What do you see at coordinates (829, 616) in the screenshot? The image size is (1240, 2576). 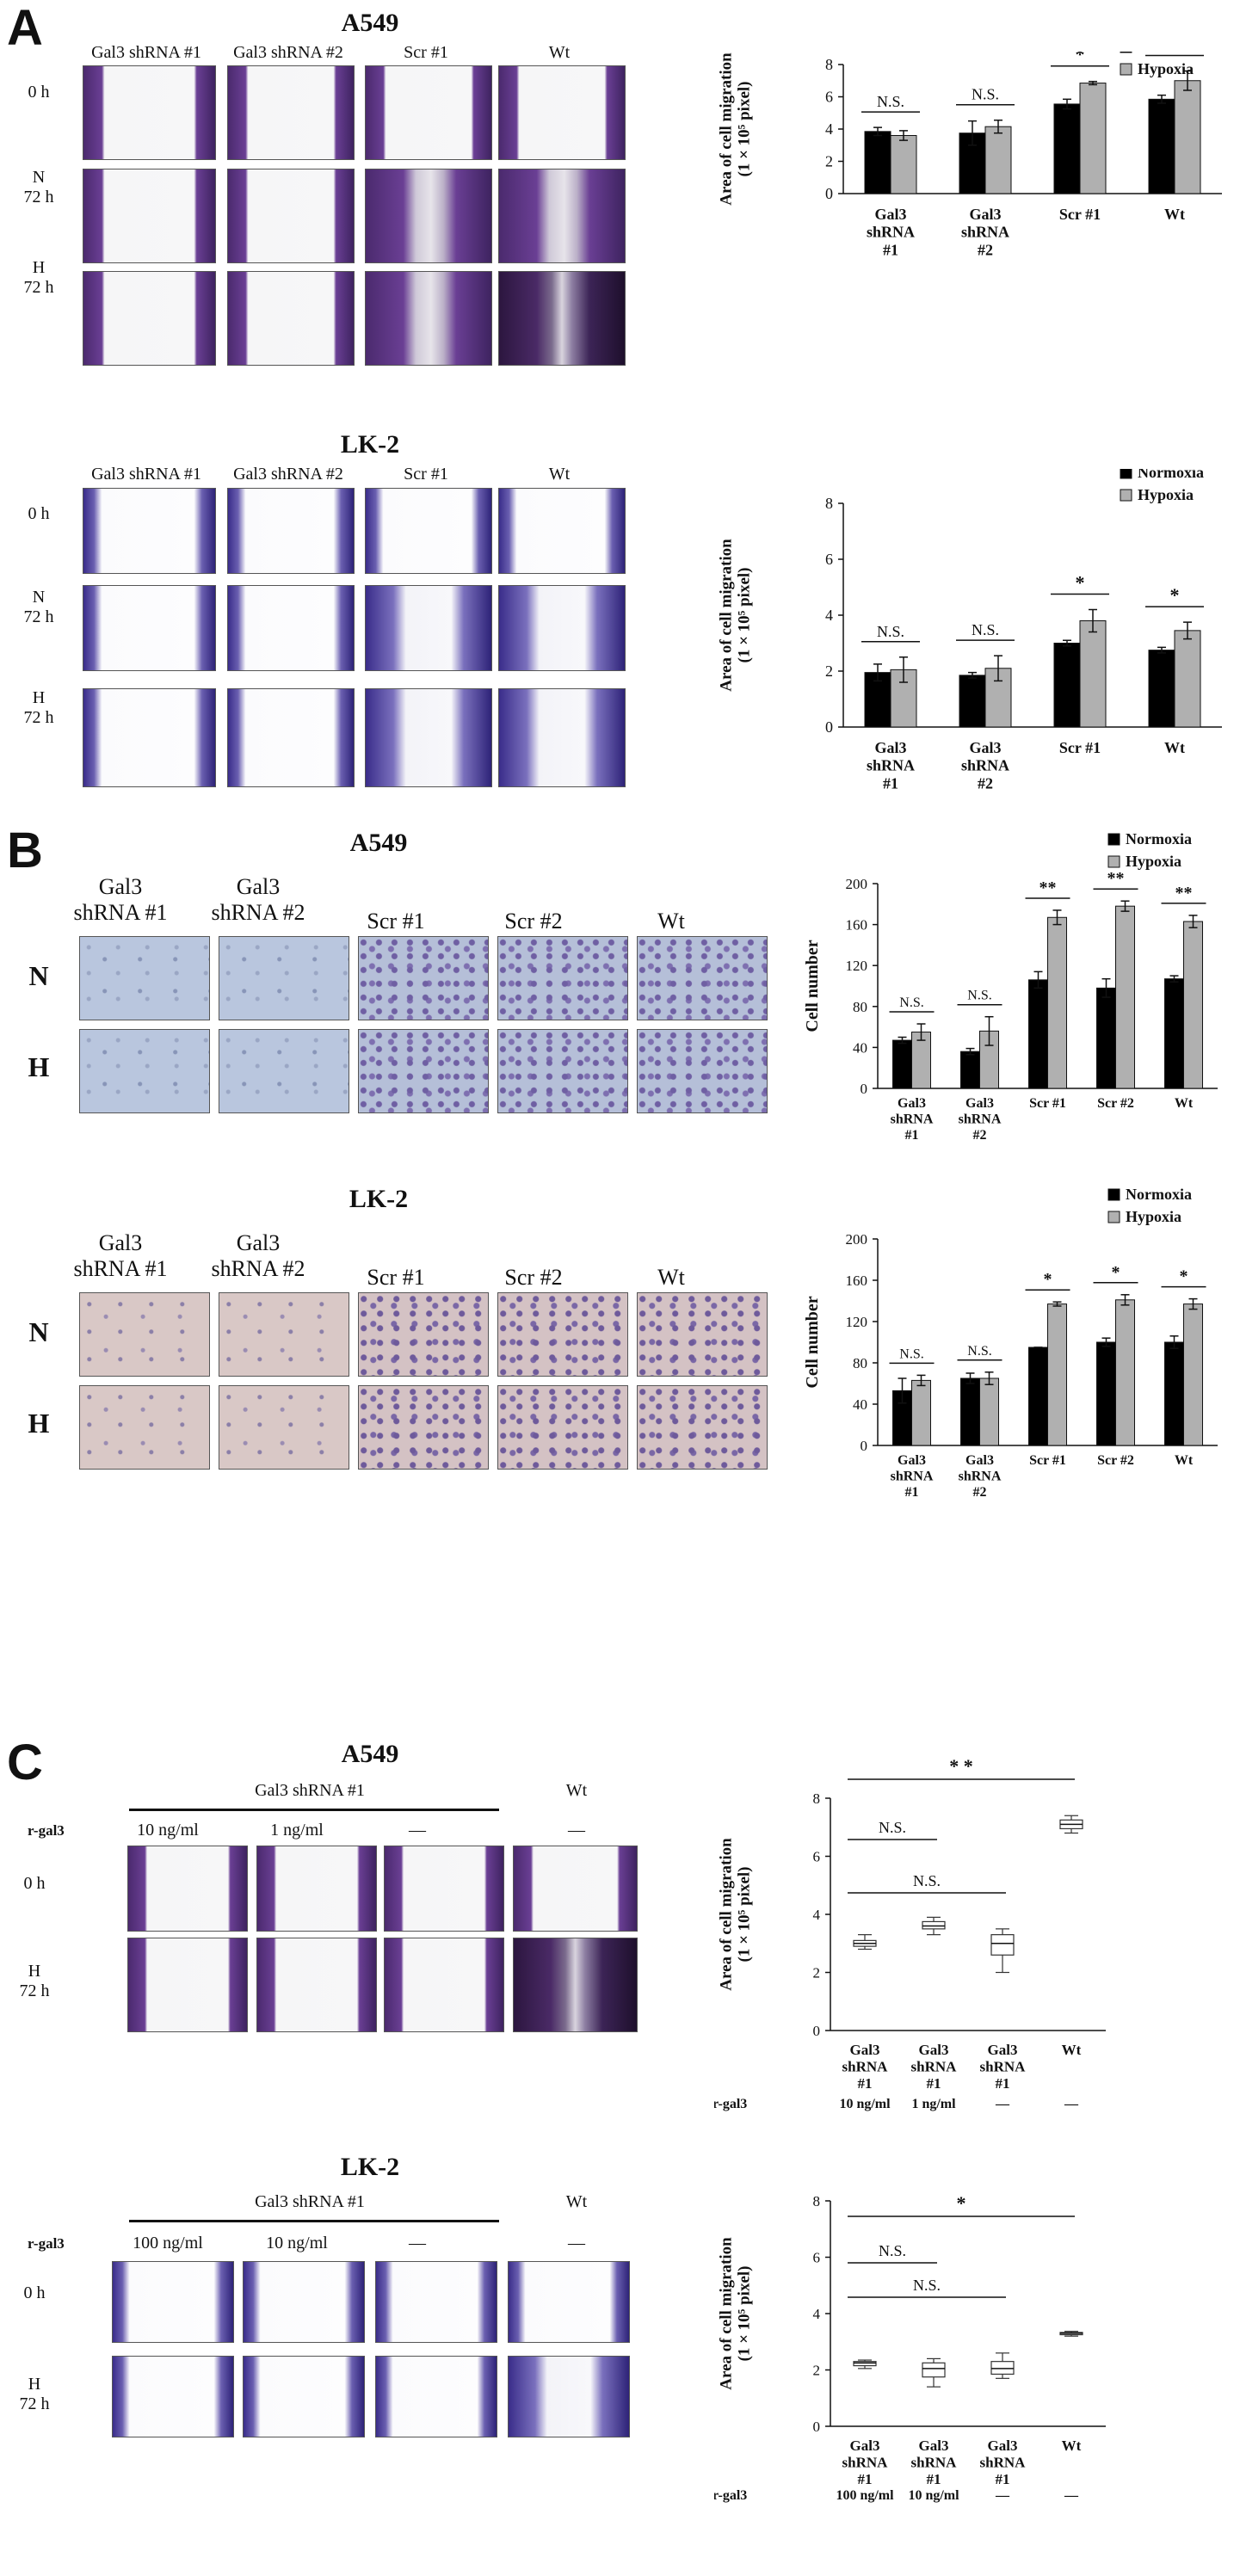 I see `y-tick-label: 4` at bounding box center [829, 616].